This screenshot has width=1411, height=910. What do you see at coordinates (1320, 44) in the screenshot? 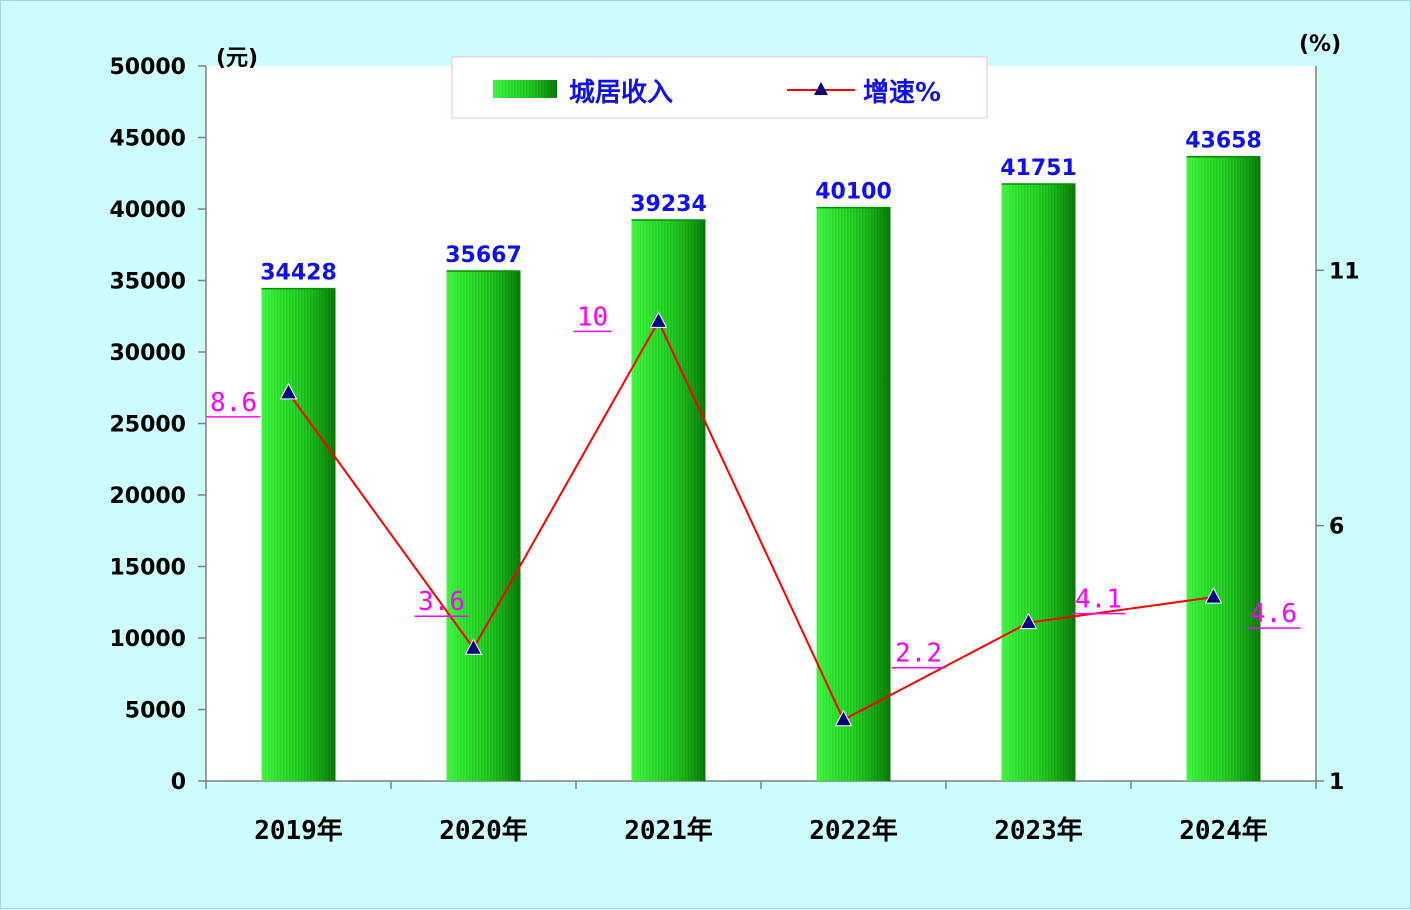
I see `right-axis-unit: (%)` at bounding box center [1320, 44].